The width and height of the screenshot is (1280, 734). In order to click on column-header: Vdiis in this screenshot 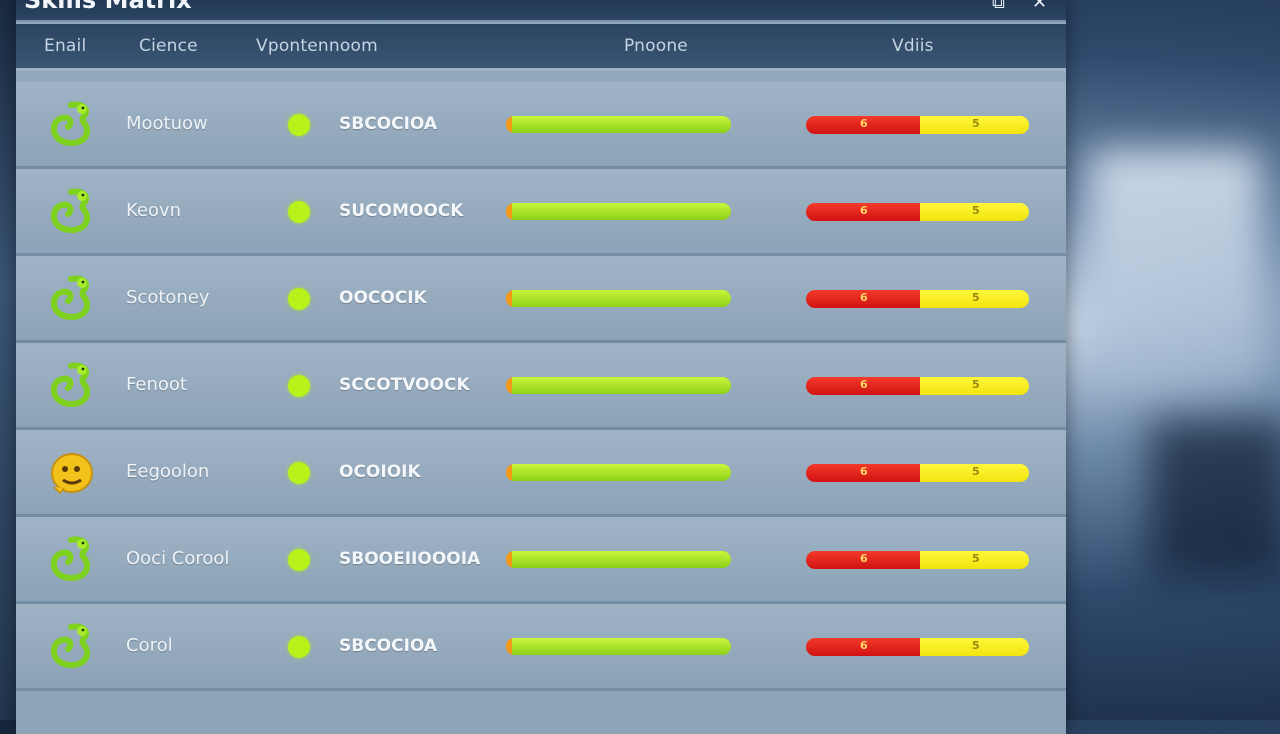, I will do `click(913, 46)`.